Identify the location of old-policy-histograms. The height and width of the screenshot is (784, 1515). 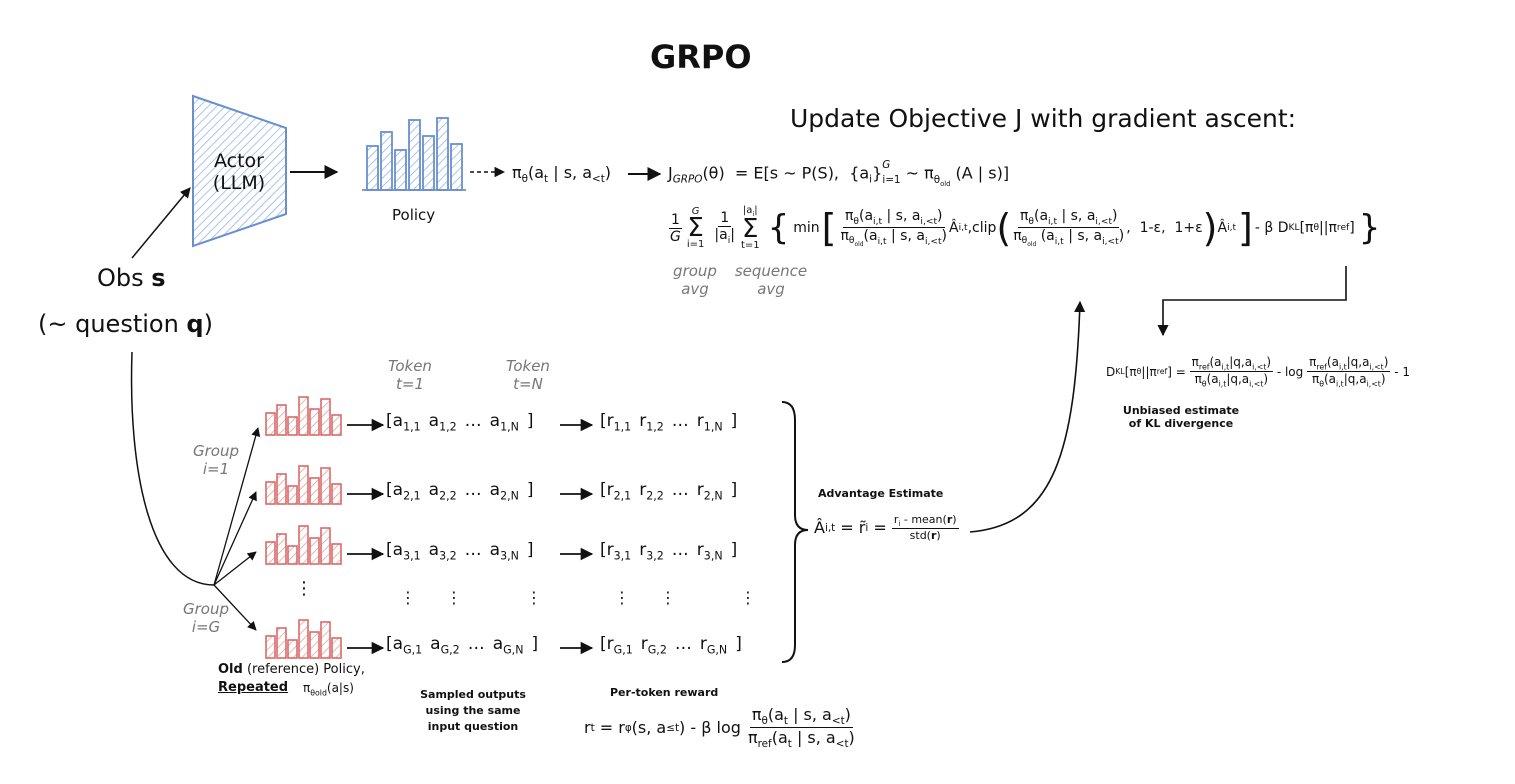
(303, 527).